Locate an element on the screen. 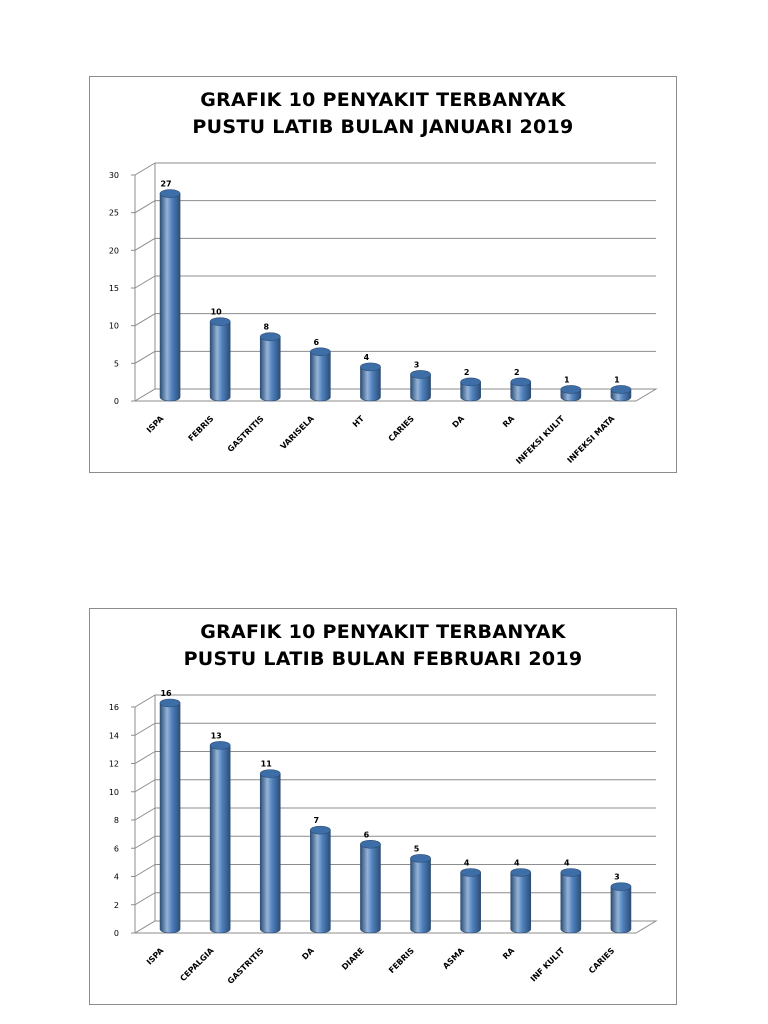  bar-gastritis: 8 is located at coordinates (270, 362).